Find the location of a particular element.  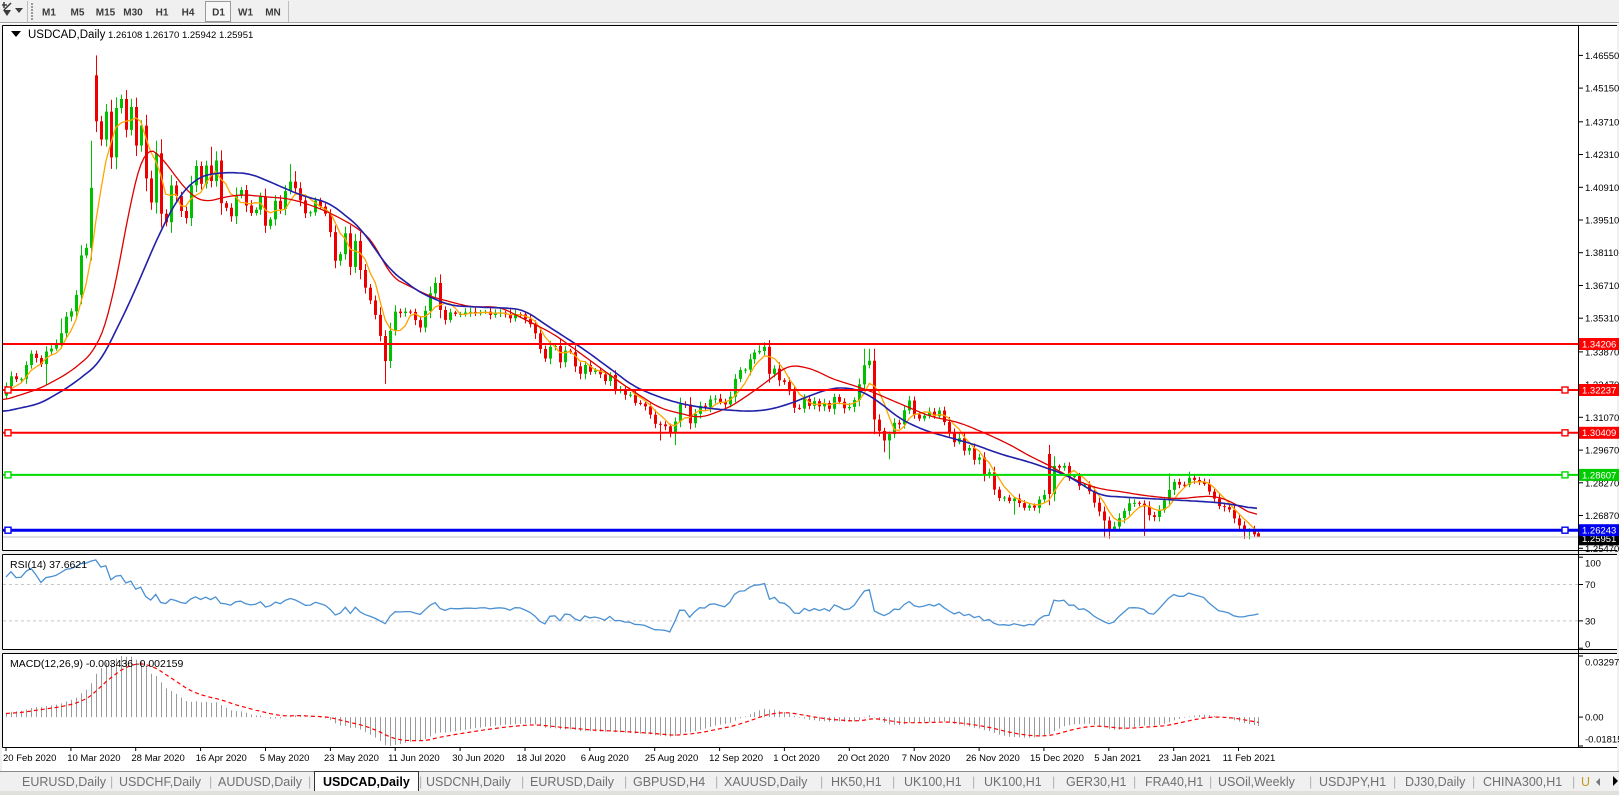

svg-text: 30 Jun 2020 is located at coordinates (478, 758).